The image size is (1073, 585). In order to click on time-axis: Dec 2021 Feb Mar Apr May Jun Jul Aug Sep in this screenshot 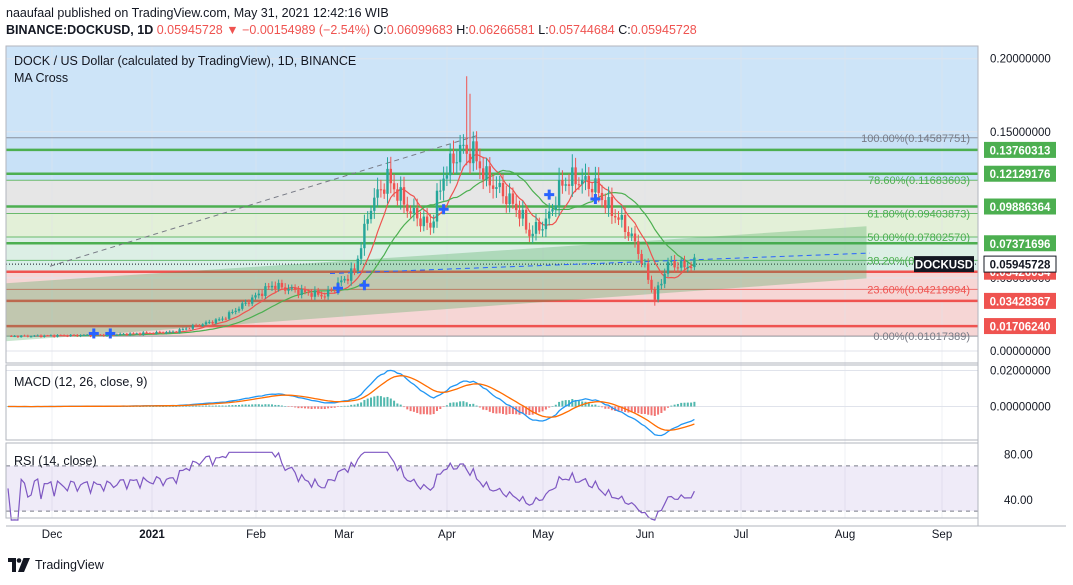, I will do `click(497, 535)`.